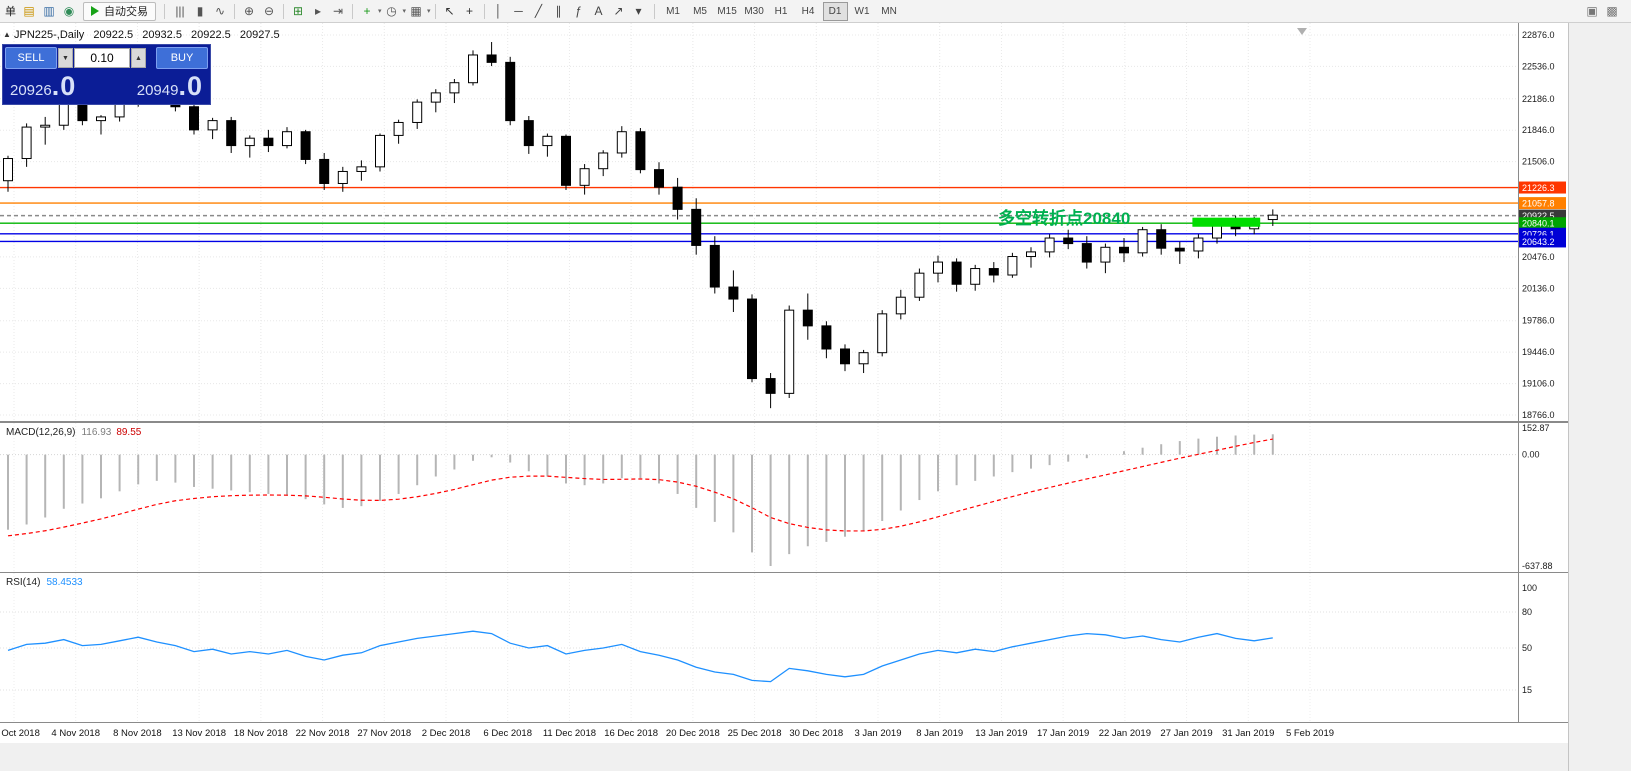  I want to click on date-label: 11 Dec 2018, so click(569, 733).